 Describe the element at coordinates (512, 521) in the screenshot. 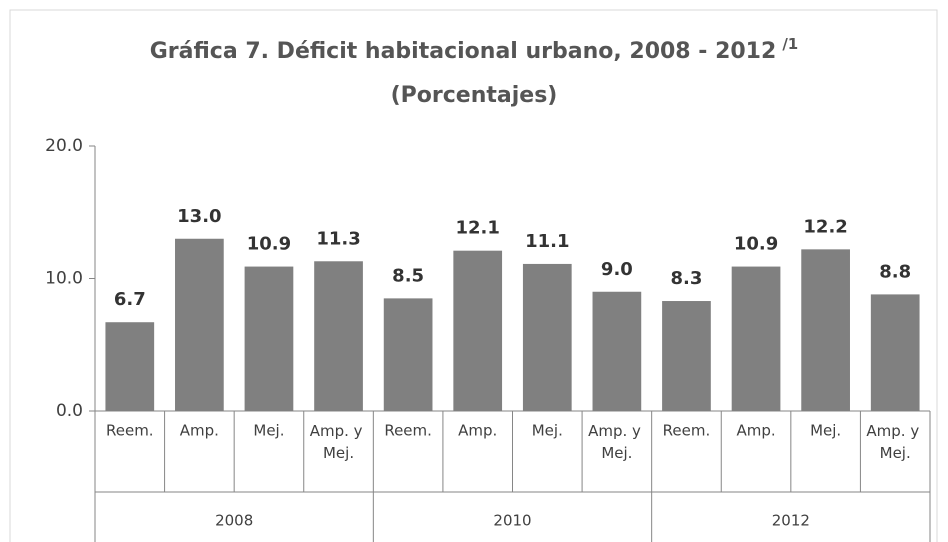

I see `group-label: 2010` at that location.